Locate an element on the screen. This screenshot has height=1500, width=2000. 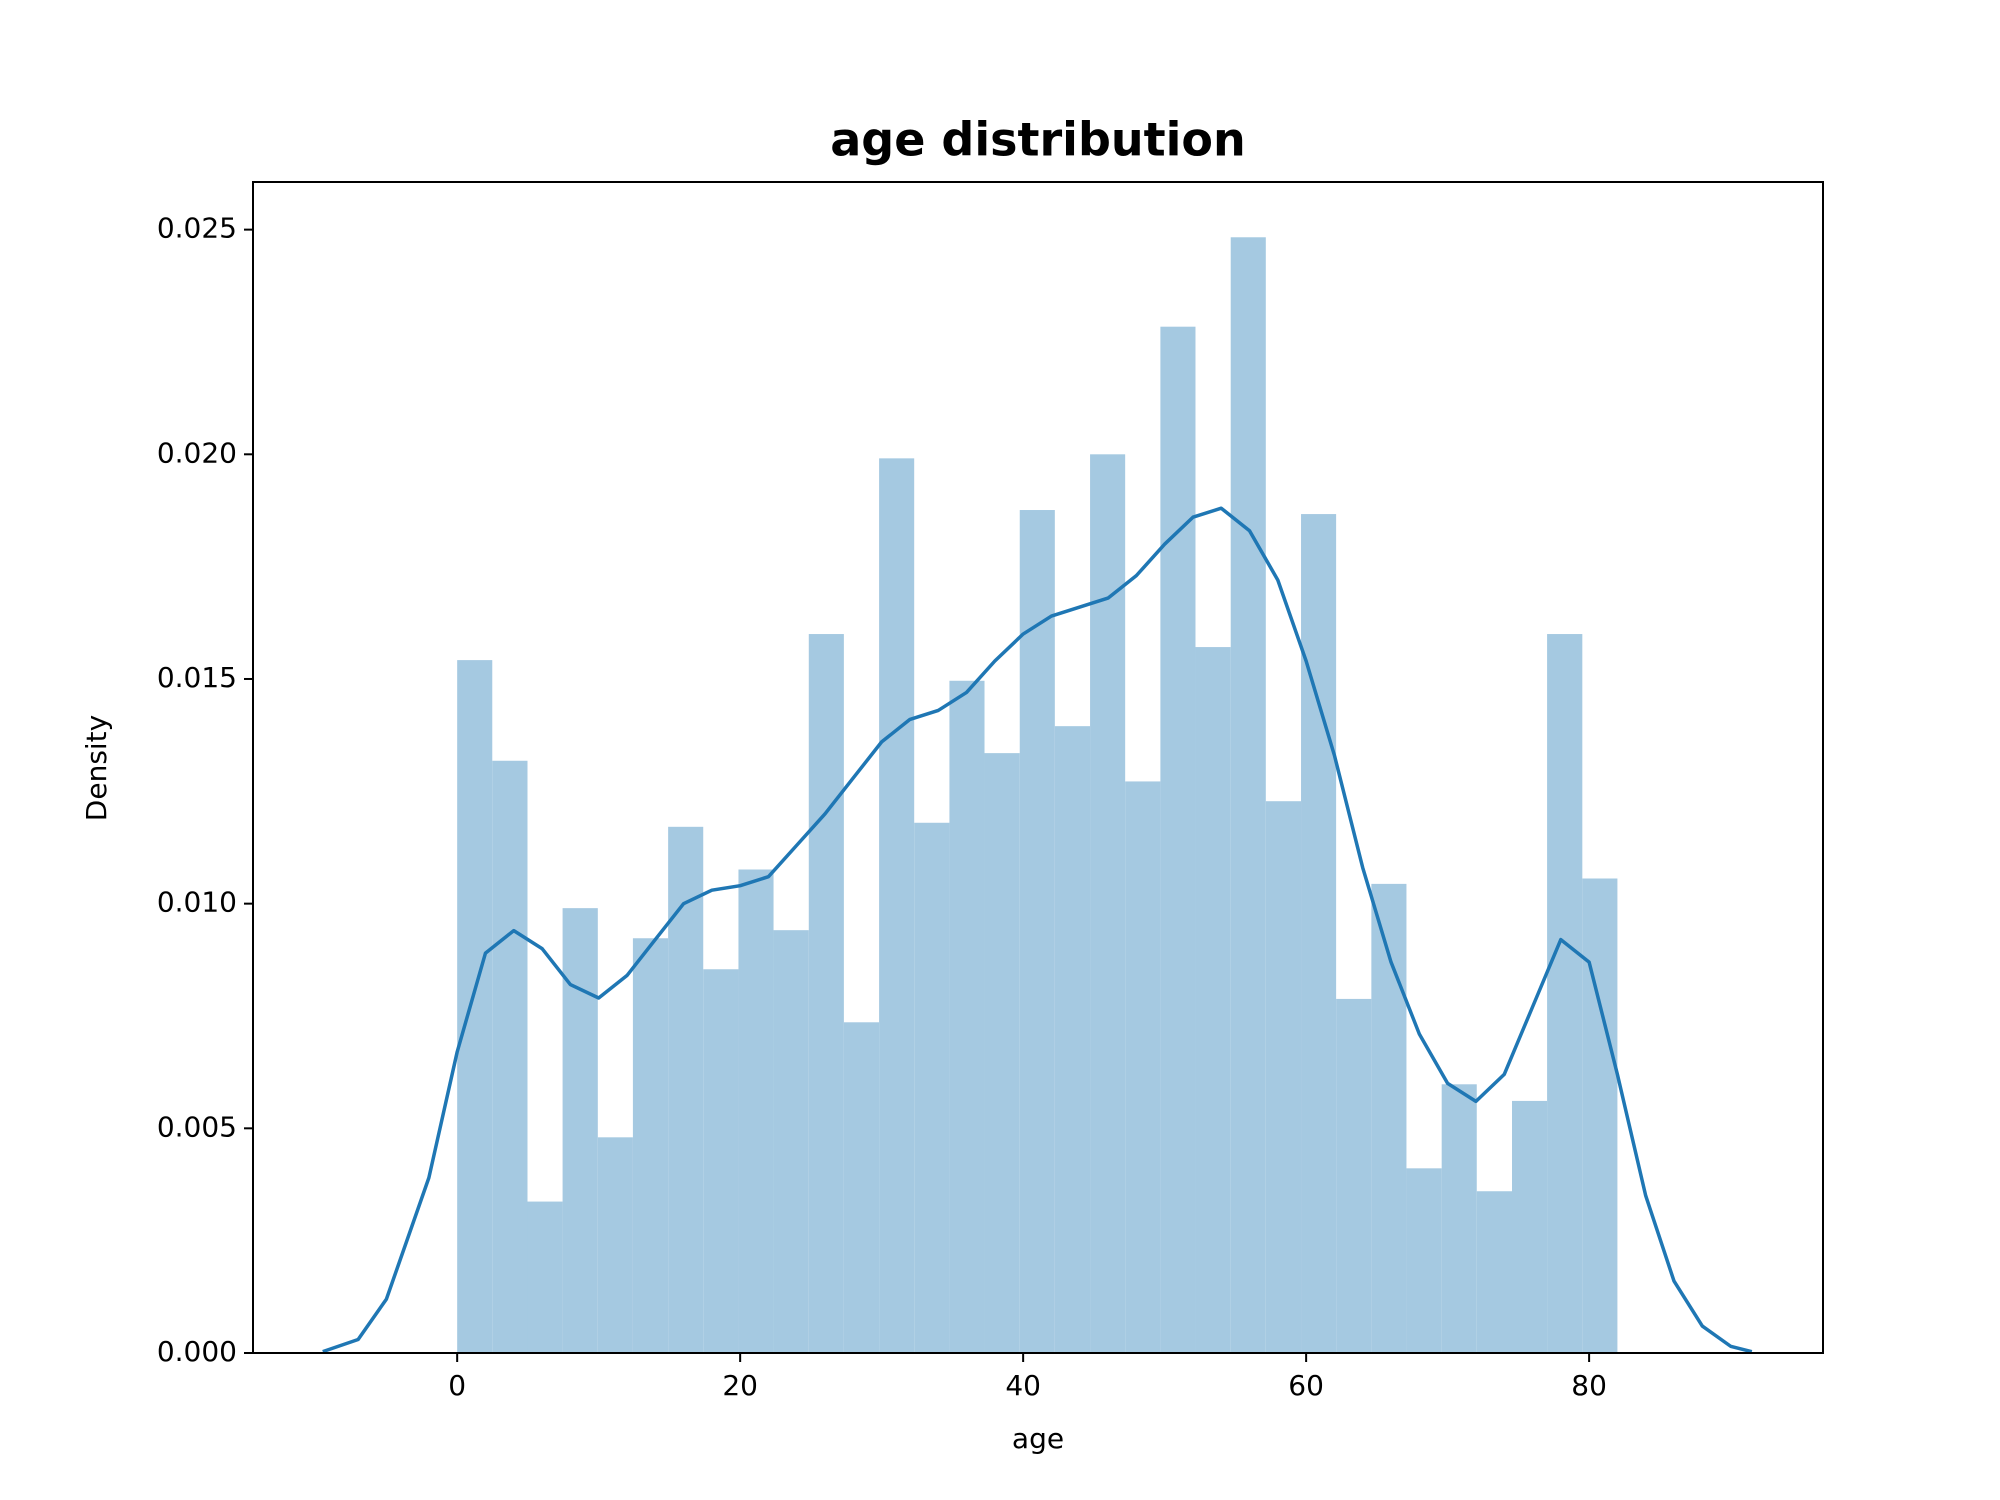
y-tick-label: 0.005 is located at coordinates (197, 1126).